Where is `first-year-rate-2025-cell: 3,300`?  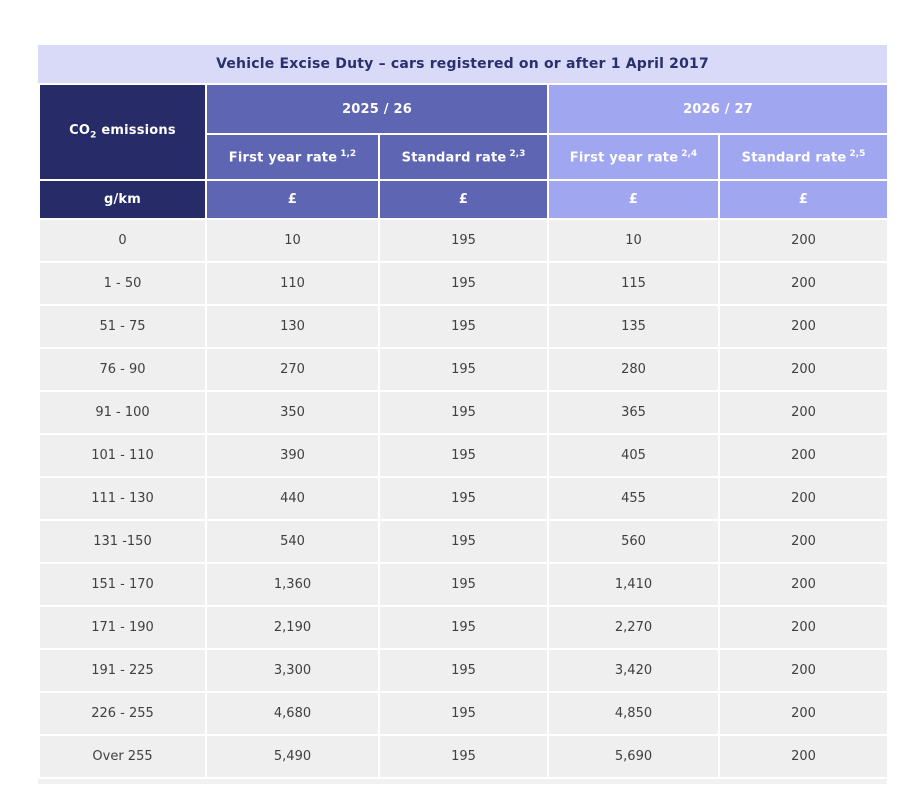
first-year-rate-2025-cell: 3,300 is located at coordinates (292, 670).